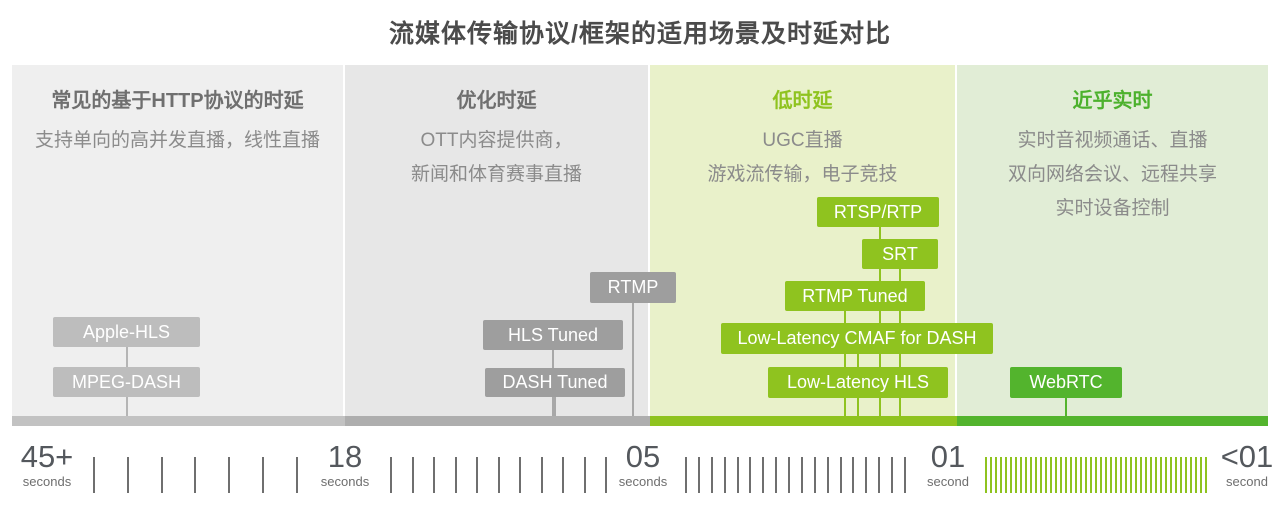  I want to click on column-description-line: 实时音视频通话、直播, so click(1112, 140).